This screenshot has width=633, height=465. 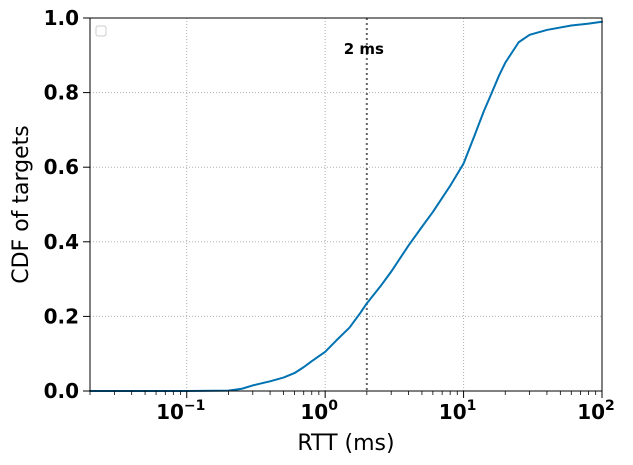 I want to click on reference-line-label: 2 ms, so click(x=364, y=49).